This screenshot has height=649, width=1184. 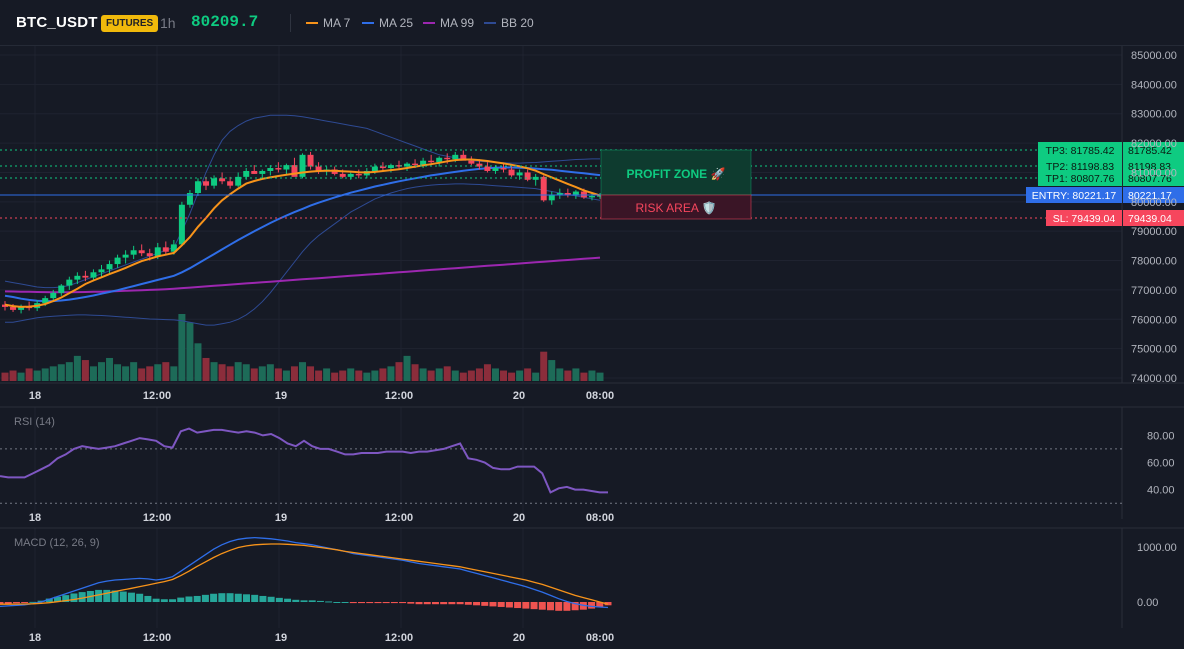 I want to click on legend-bb20: BB 20, so click(x=509, y=23).